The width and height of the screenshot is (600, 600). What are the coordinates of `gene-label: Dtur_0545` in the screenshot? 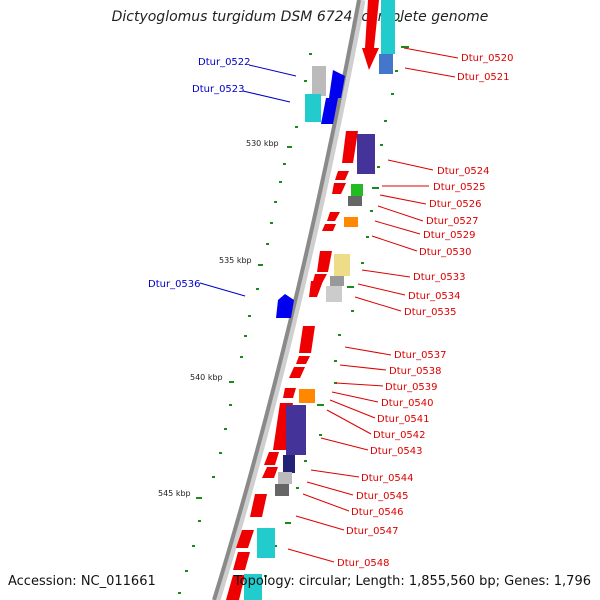 It's located at (382, 496).